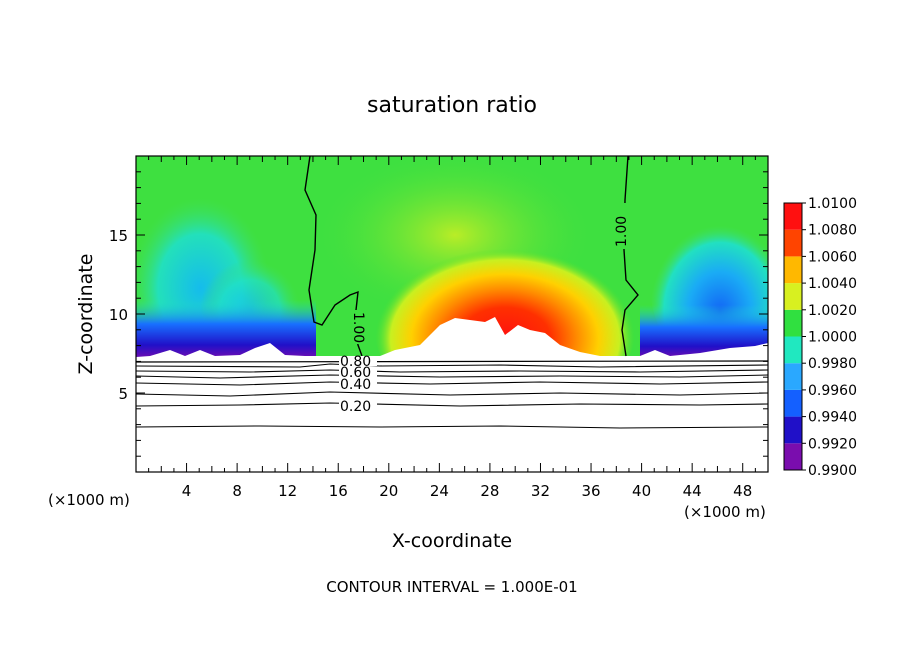 Image resolution: width=904 pixels, height=654 pixels. Describe the element at coordinates (742, 491) in the screenshot. I see `x-tick-label: 48` at that location.